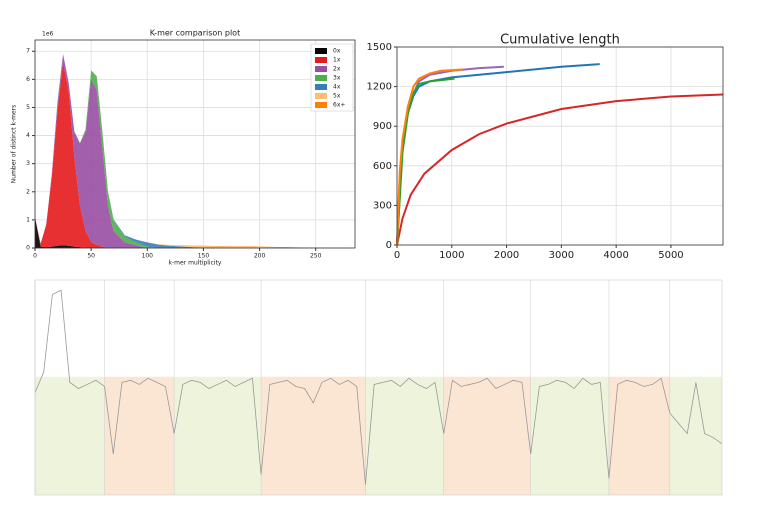 The width and height of the screenshot is (760, 522). What do you see at coordinates (195, 263) in the screenshot?
I see `x-axis-label: k-mer multiplicity` at bounding box center [195, 263].